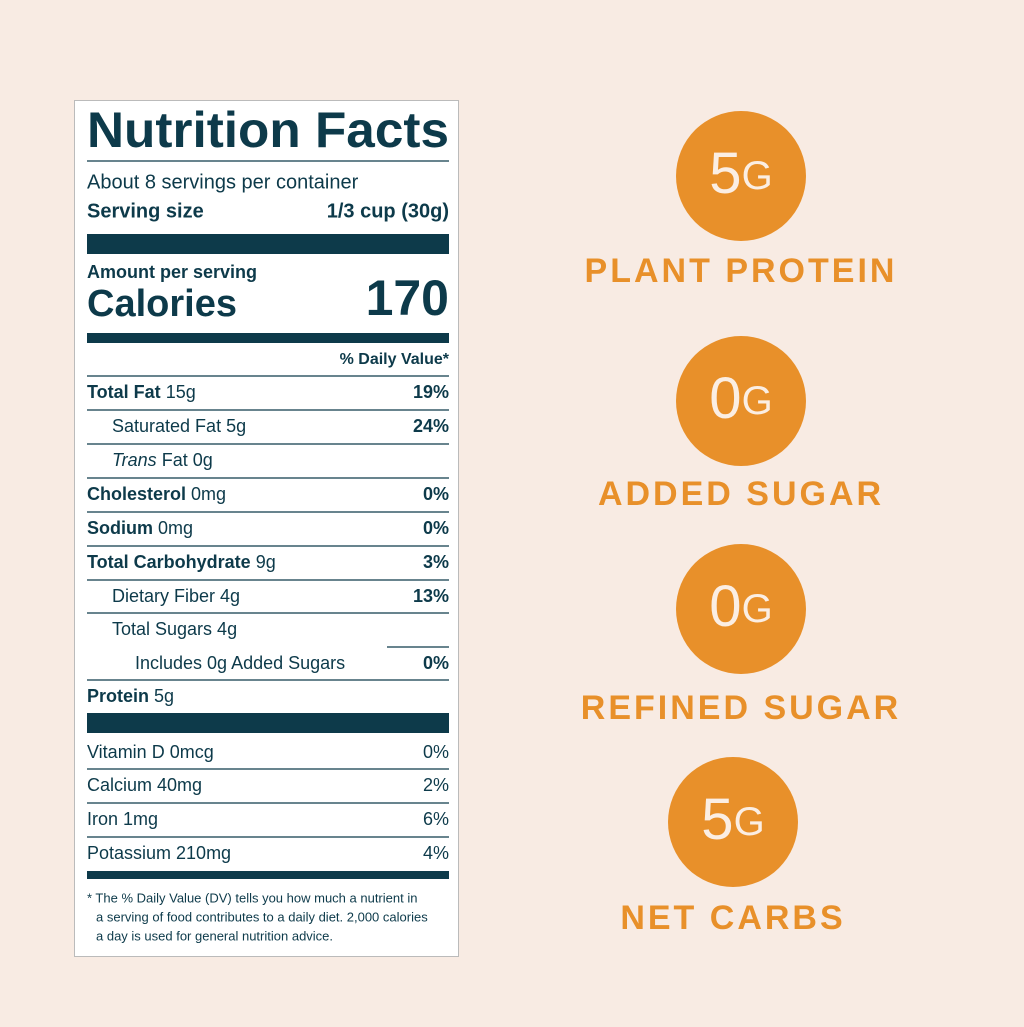 The height and width of the screenshot is (1027, 1024). I want to click on claim: 5G PLANT PROTEIN, so click(741, 200).